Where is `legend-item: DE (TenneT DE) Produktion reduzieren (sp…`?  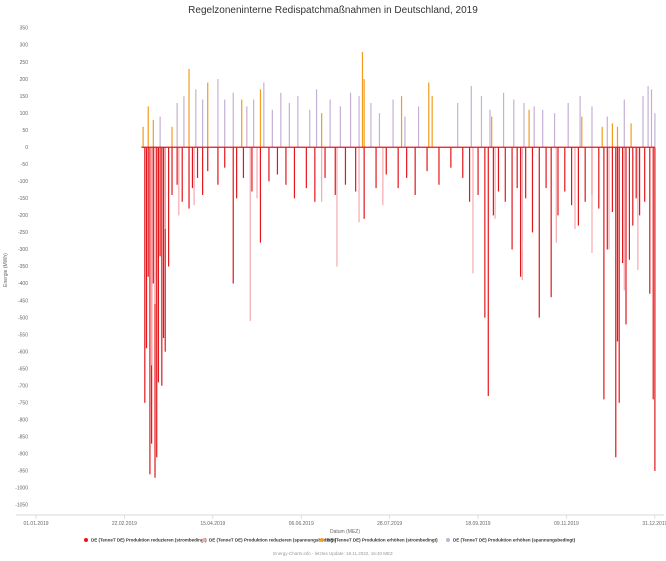
legend-item: DE (TenneT DE) Produktion reduzieren (sp… is located at coordinates (269, 540).